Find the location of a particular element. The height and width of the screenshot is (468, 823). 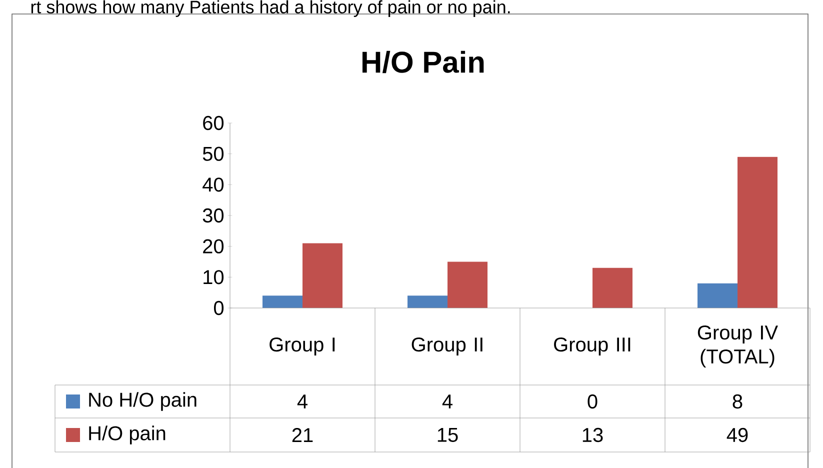

legend-label: No H/O pain is located at coordinates (142, 401).